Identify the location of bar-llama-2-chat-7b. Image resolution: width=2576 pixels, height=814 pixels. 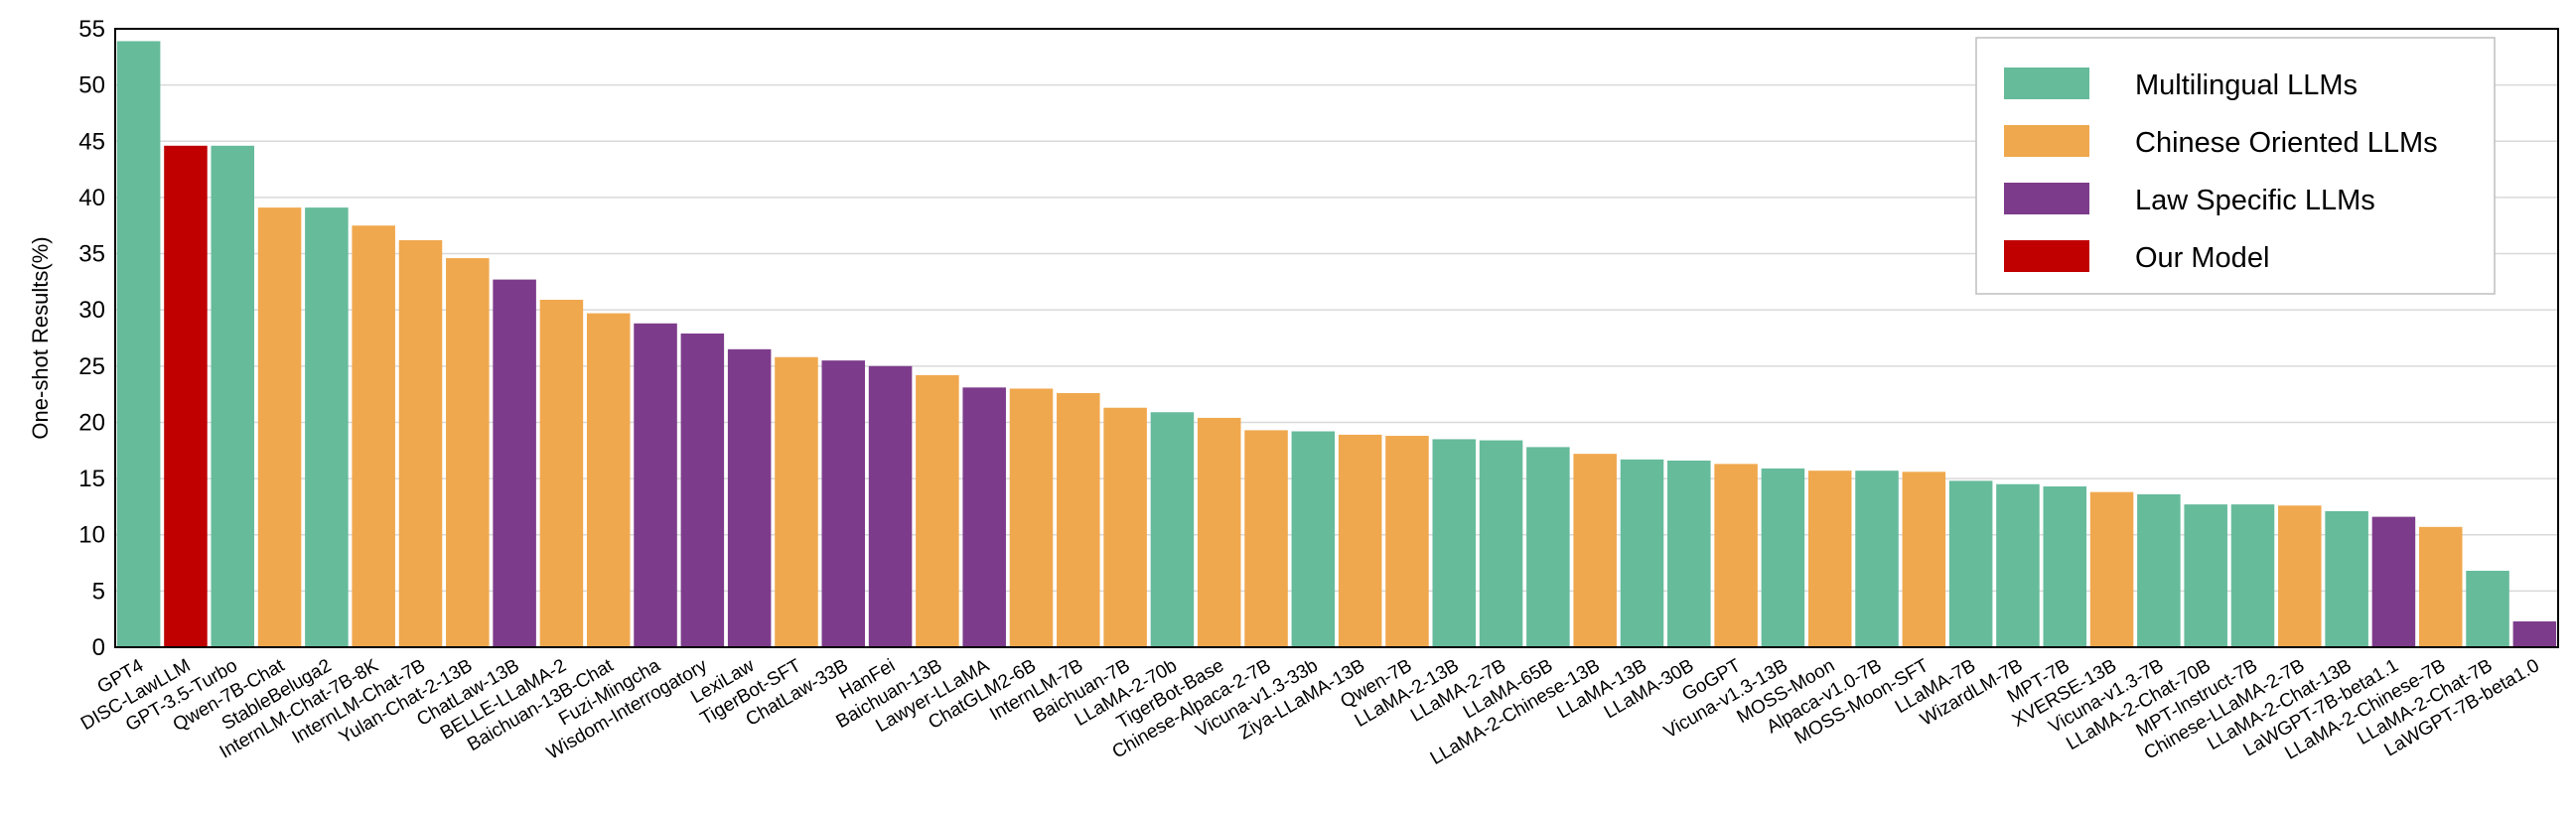
(2487, 608).